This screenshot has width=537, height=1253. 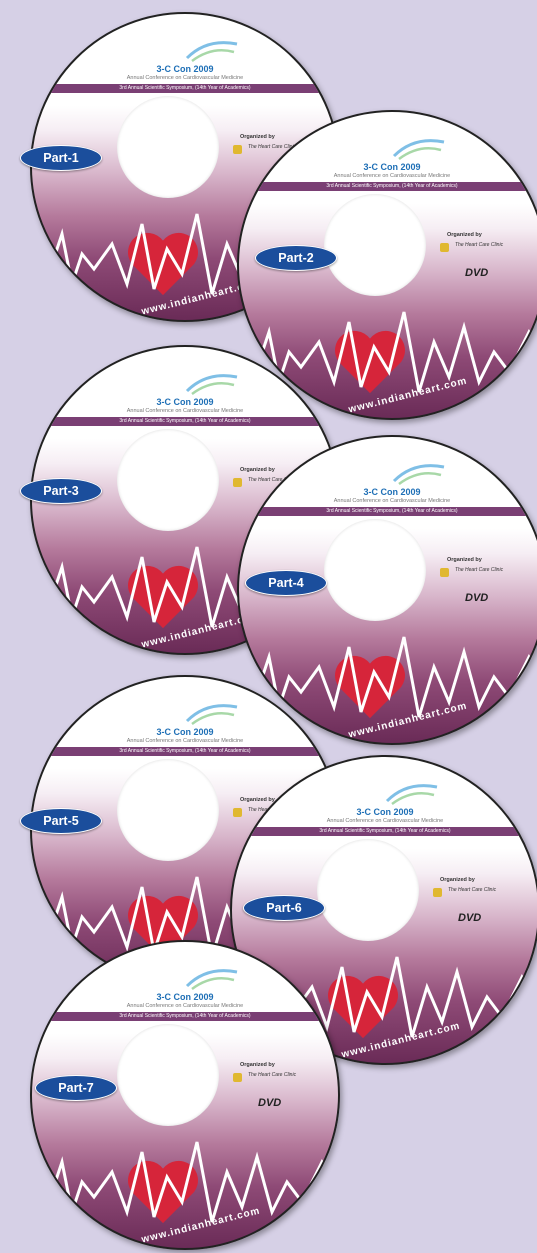 What do you see at coordinates (61, 158) in the screenshot?
I see `part-1-label: Part-1` at bounding box center [61, 158].